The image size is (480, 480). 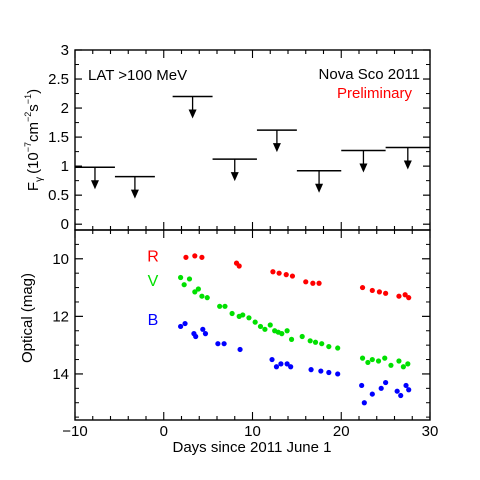 I want to click on top-y-label-units-d: ), so click(x=33, y=91).